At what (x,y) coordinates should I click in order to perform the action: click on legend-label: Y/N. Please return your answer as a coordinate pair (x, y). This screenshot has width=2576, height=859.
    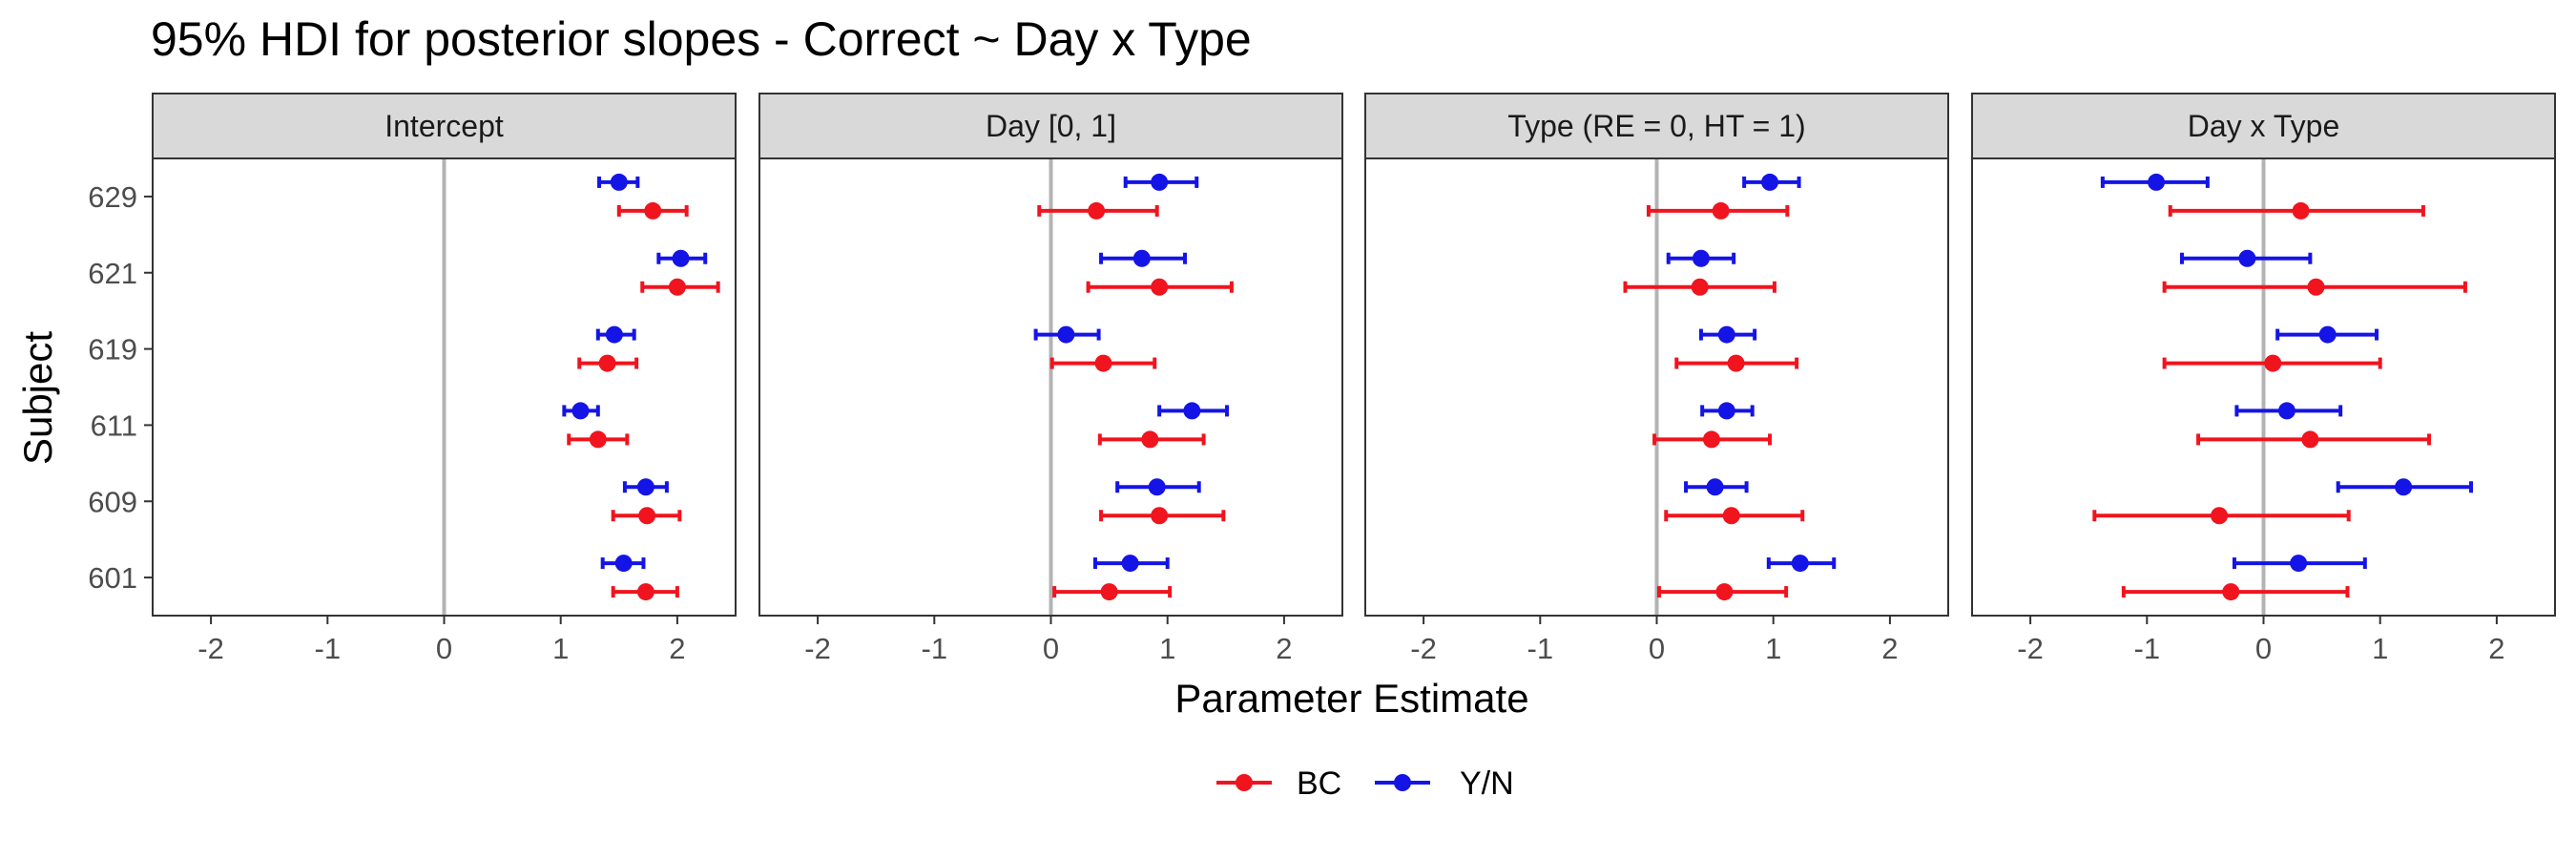
    Looking at the image, I should click on (1487, 783).